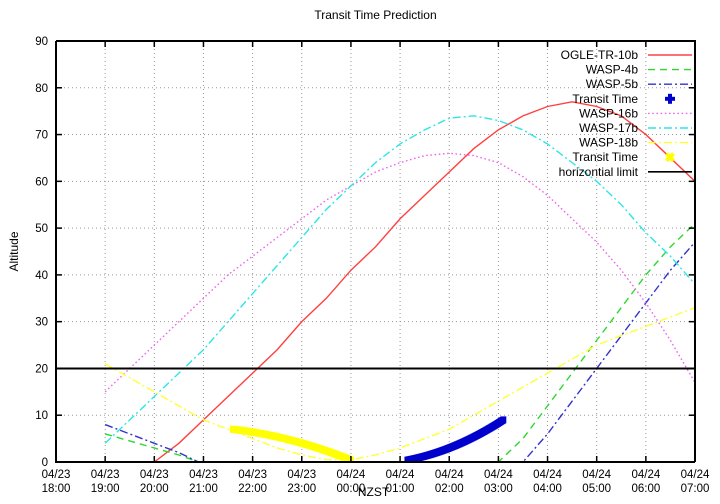 The image size is (720, 504). Describe the element at coordinates (56, 489) in the screenshot. I see `x-axis-tick-label-time: 18:00` at that location.